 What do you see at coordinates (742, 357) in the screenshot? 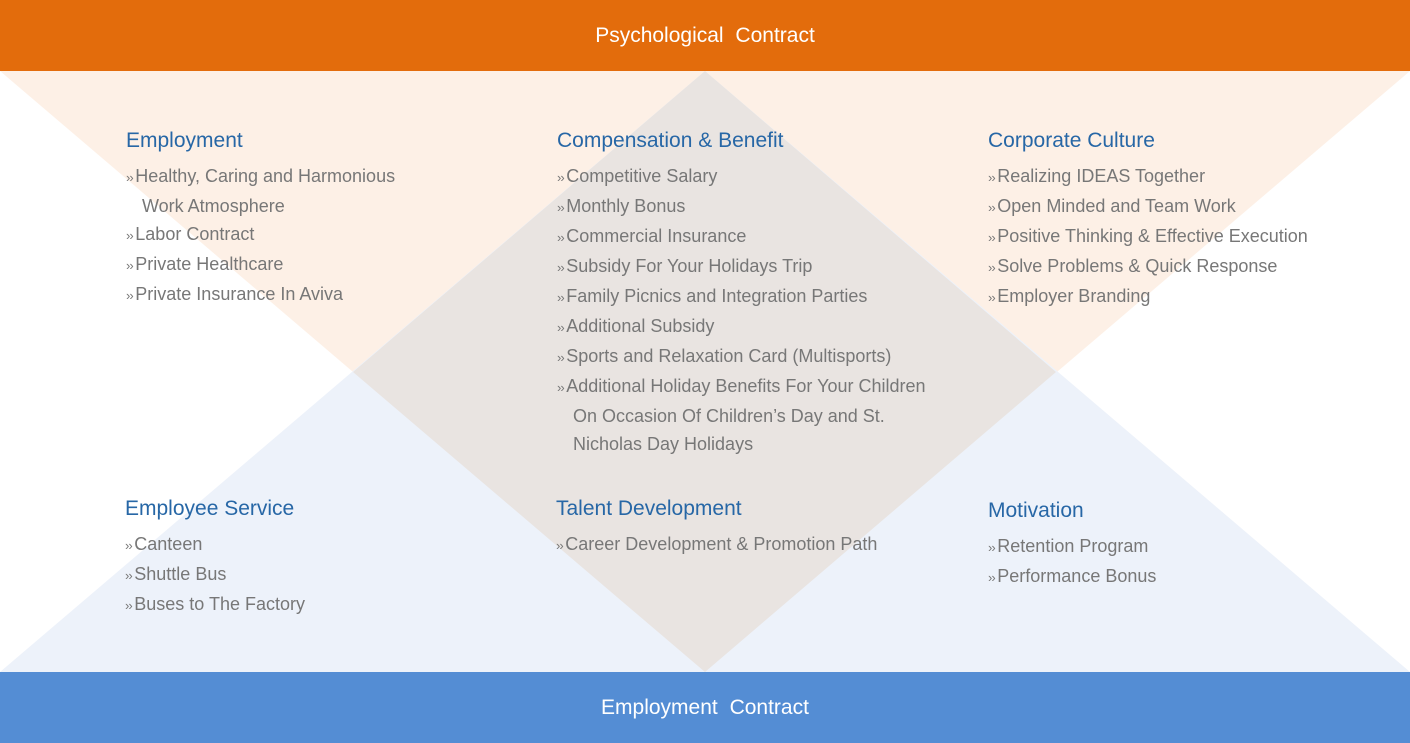
I see `list-item: Sports and Relaxation Card (Multisports)` at bounding box center [742, 357].